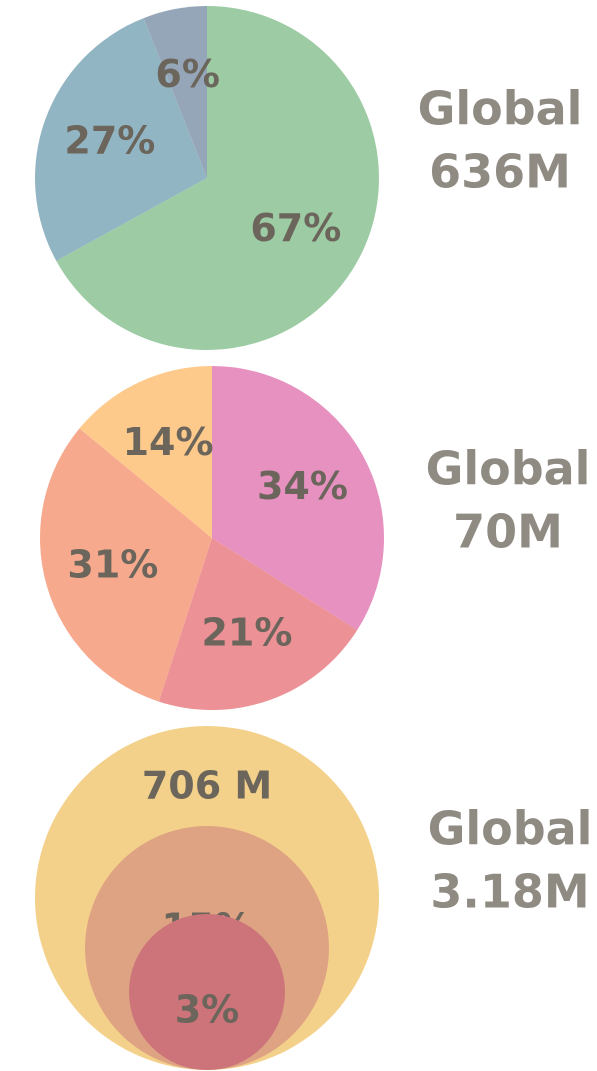 The width and height of the screenshot is (597, 1071). I want to click on circle-label: 3%, so click(207, 1010).